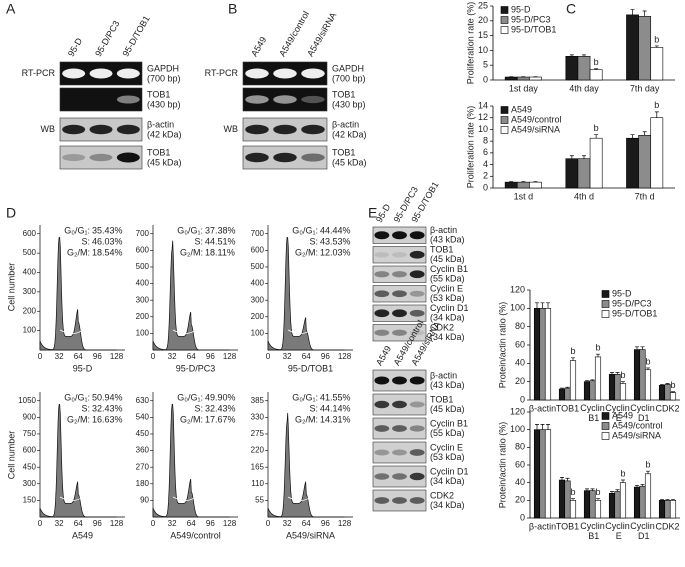 The image size is (685, 567). Describe the element at coordinates (220, 241) in the screenshot. I see `phase-value: 44.51%` at that location.